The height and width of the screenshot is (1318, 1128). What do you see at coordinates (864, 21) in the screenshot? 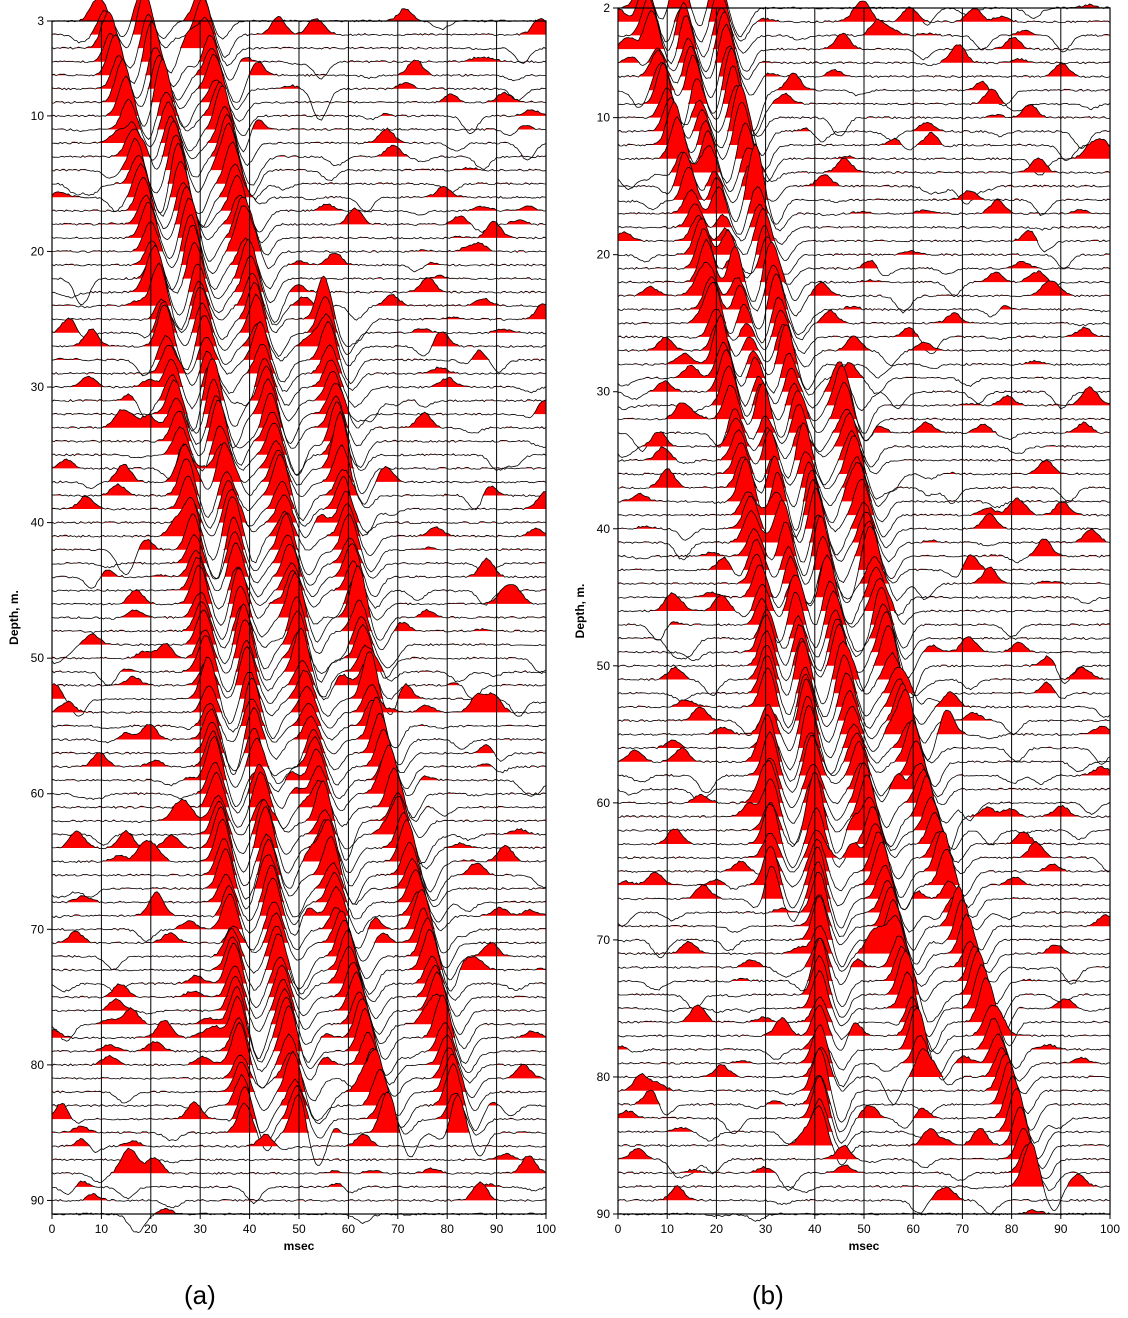
I see `trace-line` at bounding box center [864, 21].